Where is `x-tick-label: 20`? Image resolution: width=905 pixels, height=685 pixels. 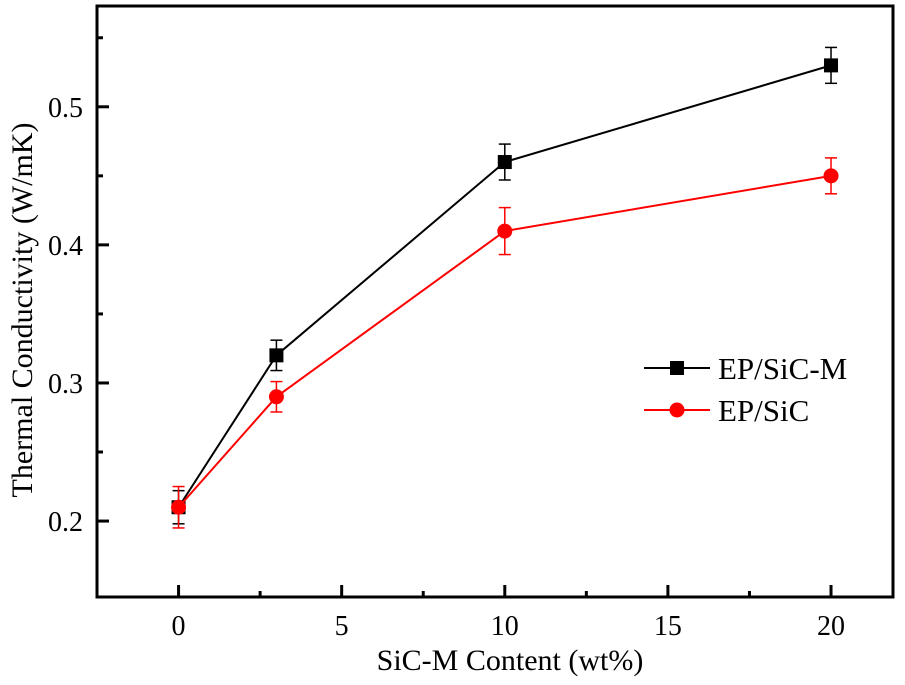 x-tick-label: 20 is located at coordinates (831, 626).